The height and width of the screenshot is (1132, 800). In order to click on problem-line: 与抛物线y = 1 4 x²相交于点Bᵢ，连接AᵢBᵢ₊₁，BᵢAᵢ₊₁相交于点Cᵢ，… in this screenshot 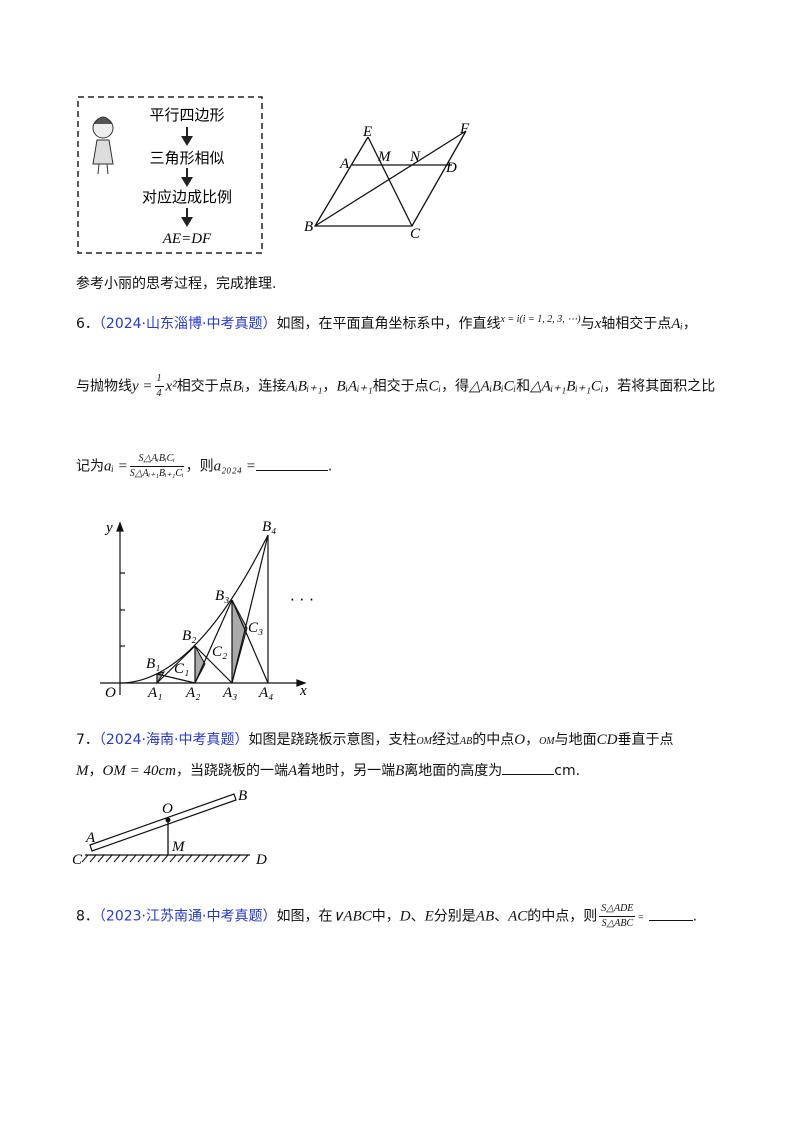, I will do `click(395, 386)`.